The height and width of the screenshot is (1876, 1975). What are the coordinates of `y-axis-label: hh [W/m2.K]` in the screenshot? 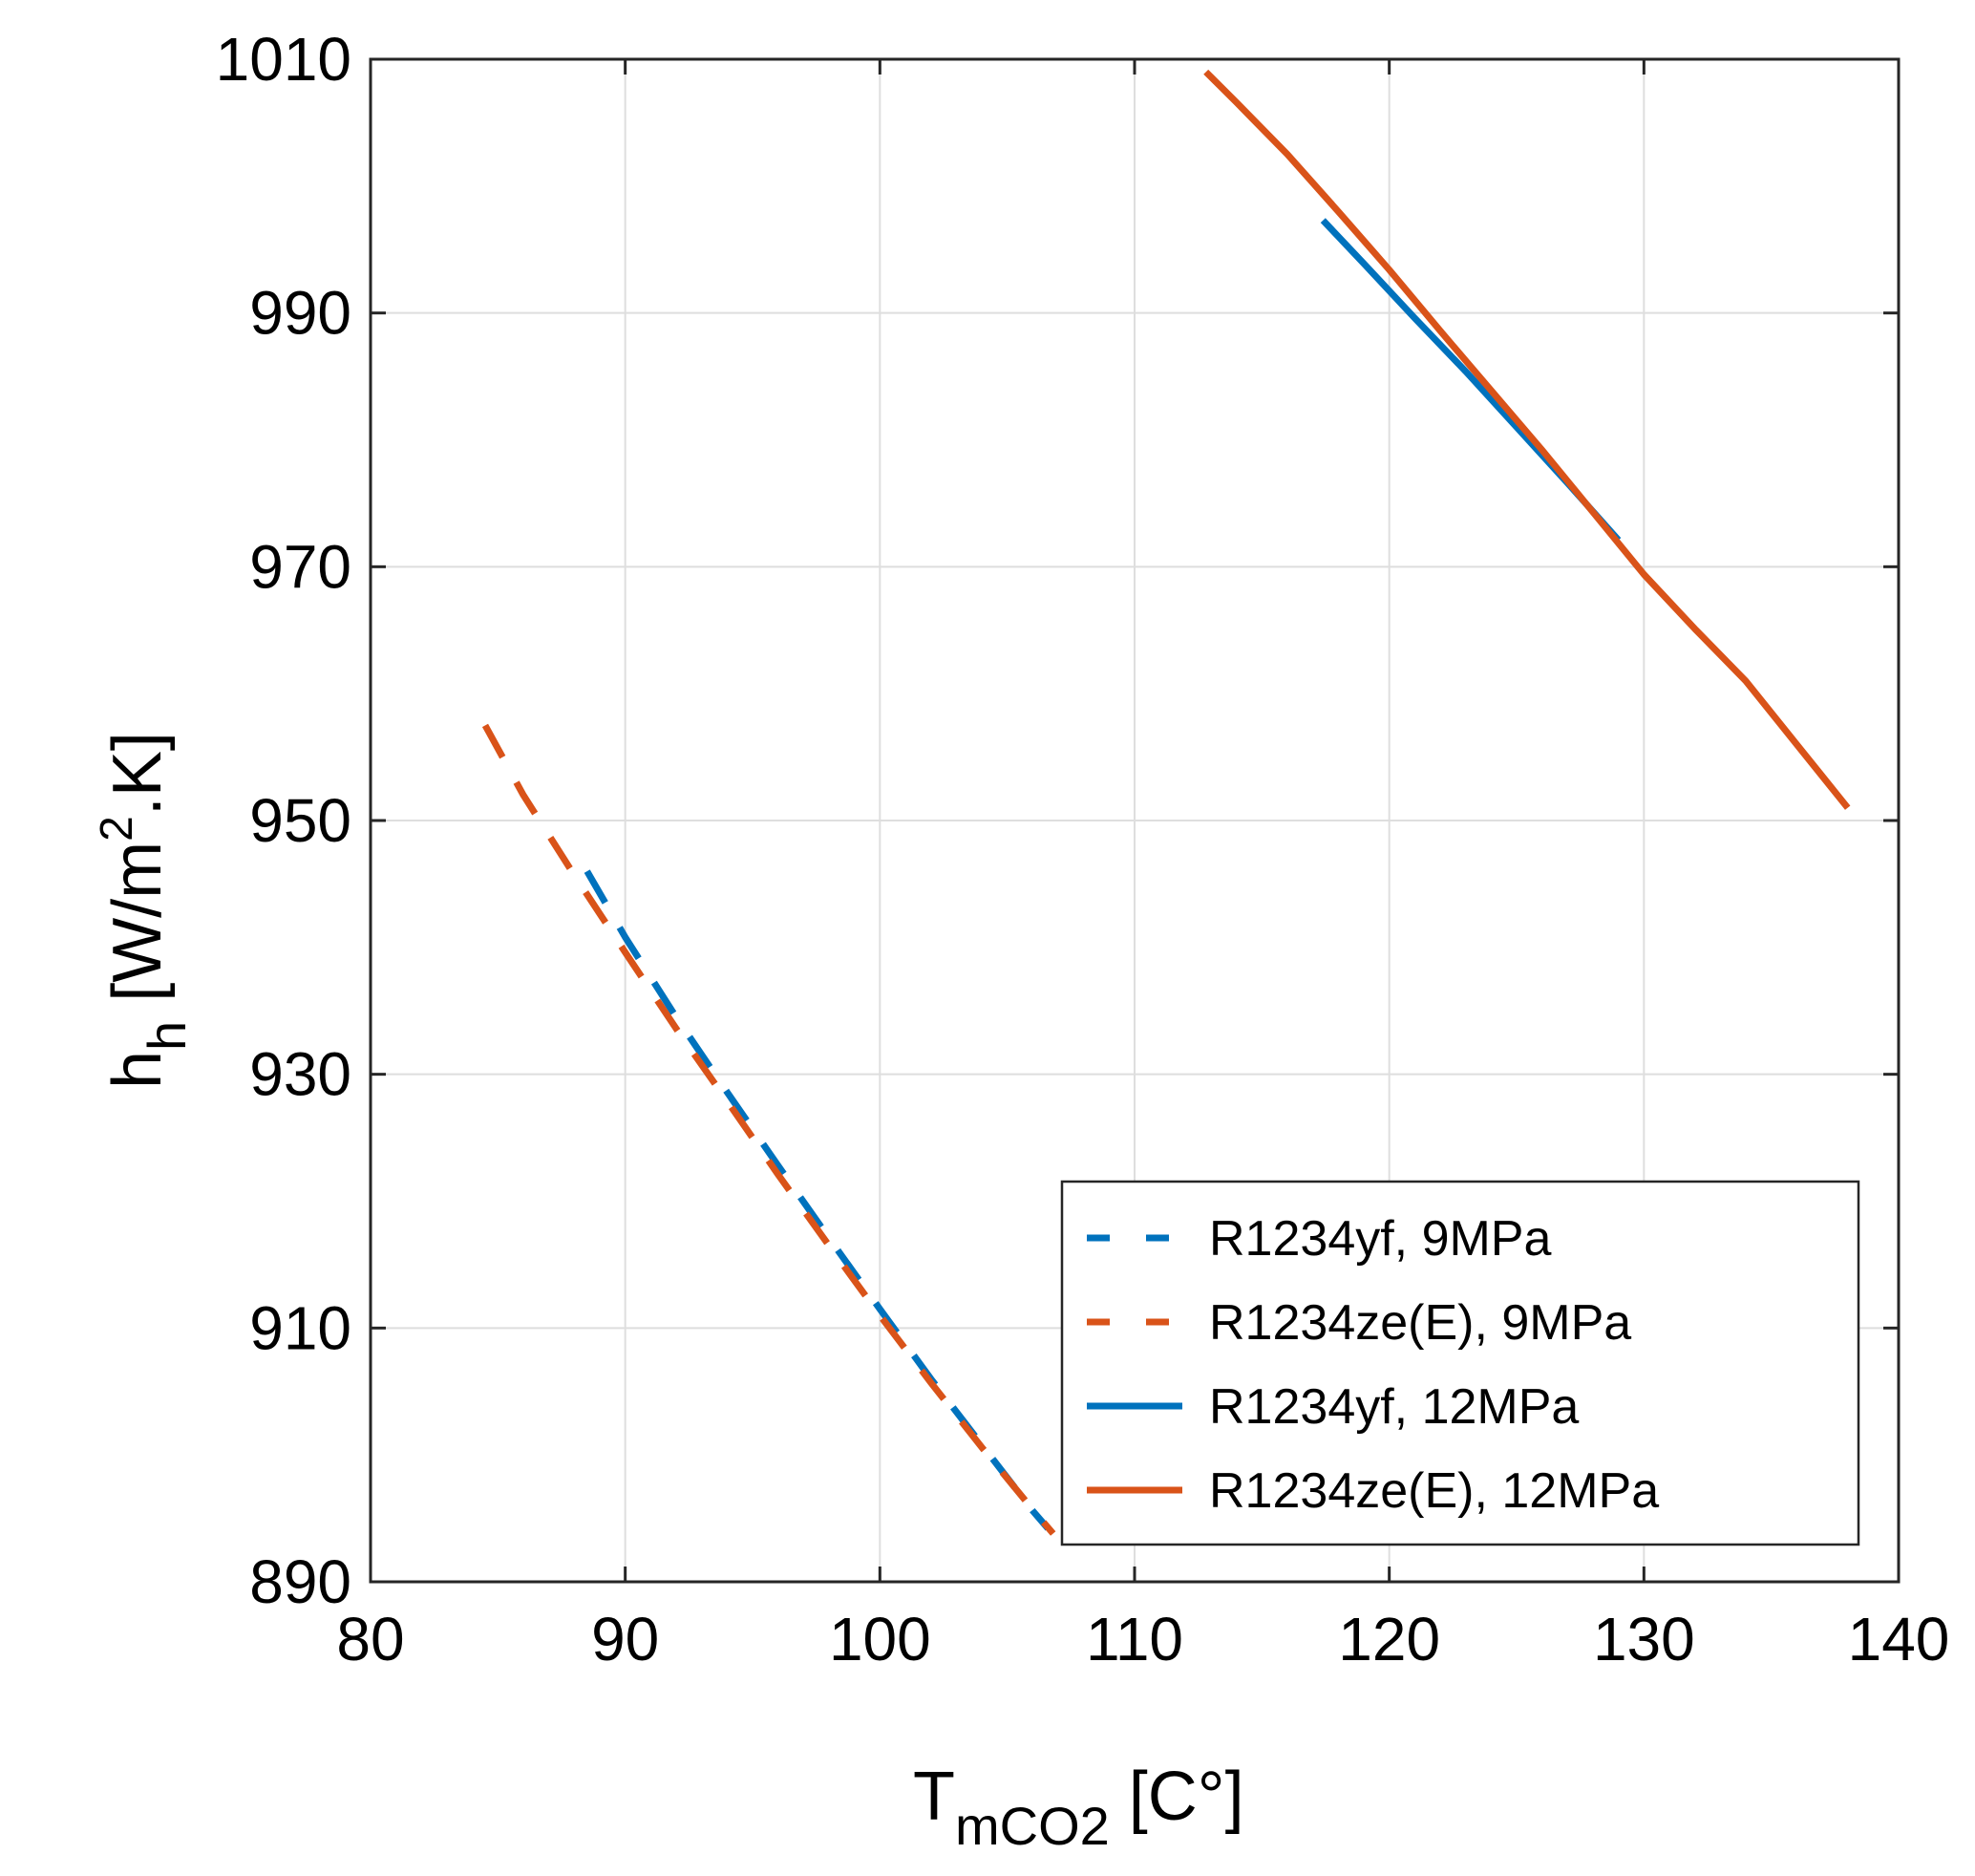 It's located at (144, 910).